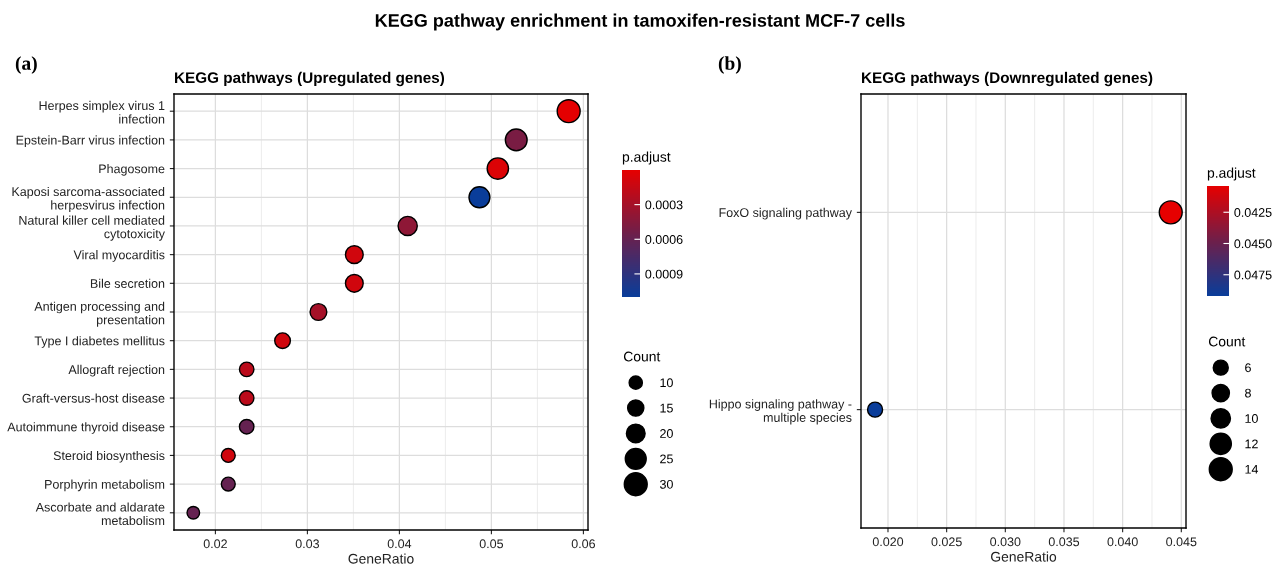  I want to click on y-tick-label: Bile secretion, so click(127, 283).